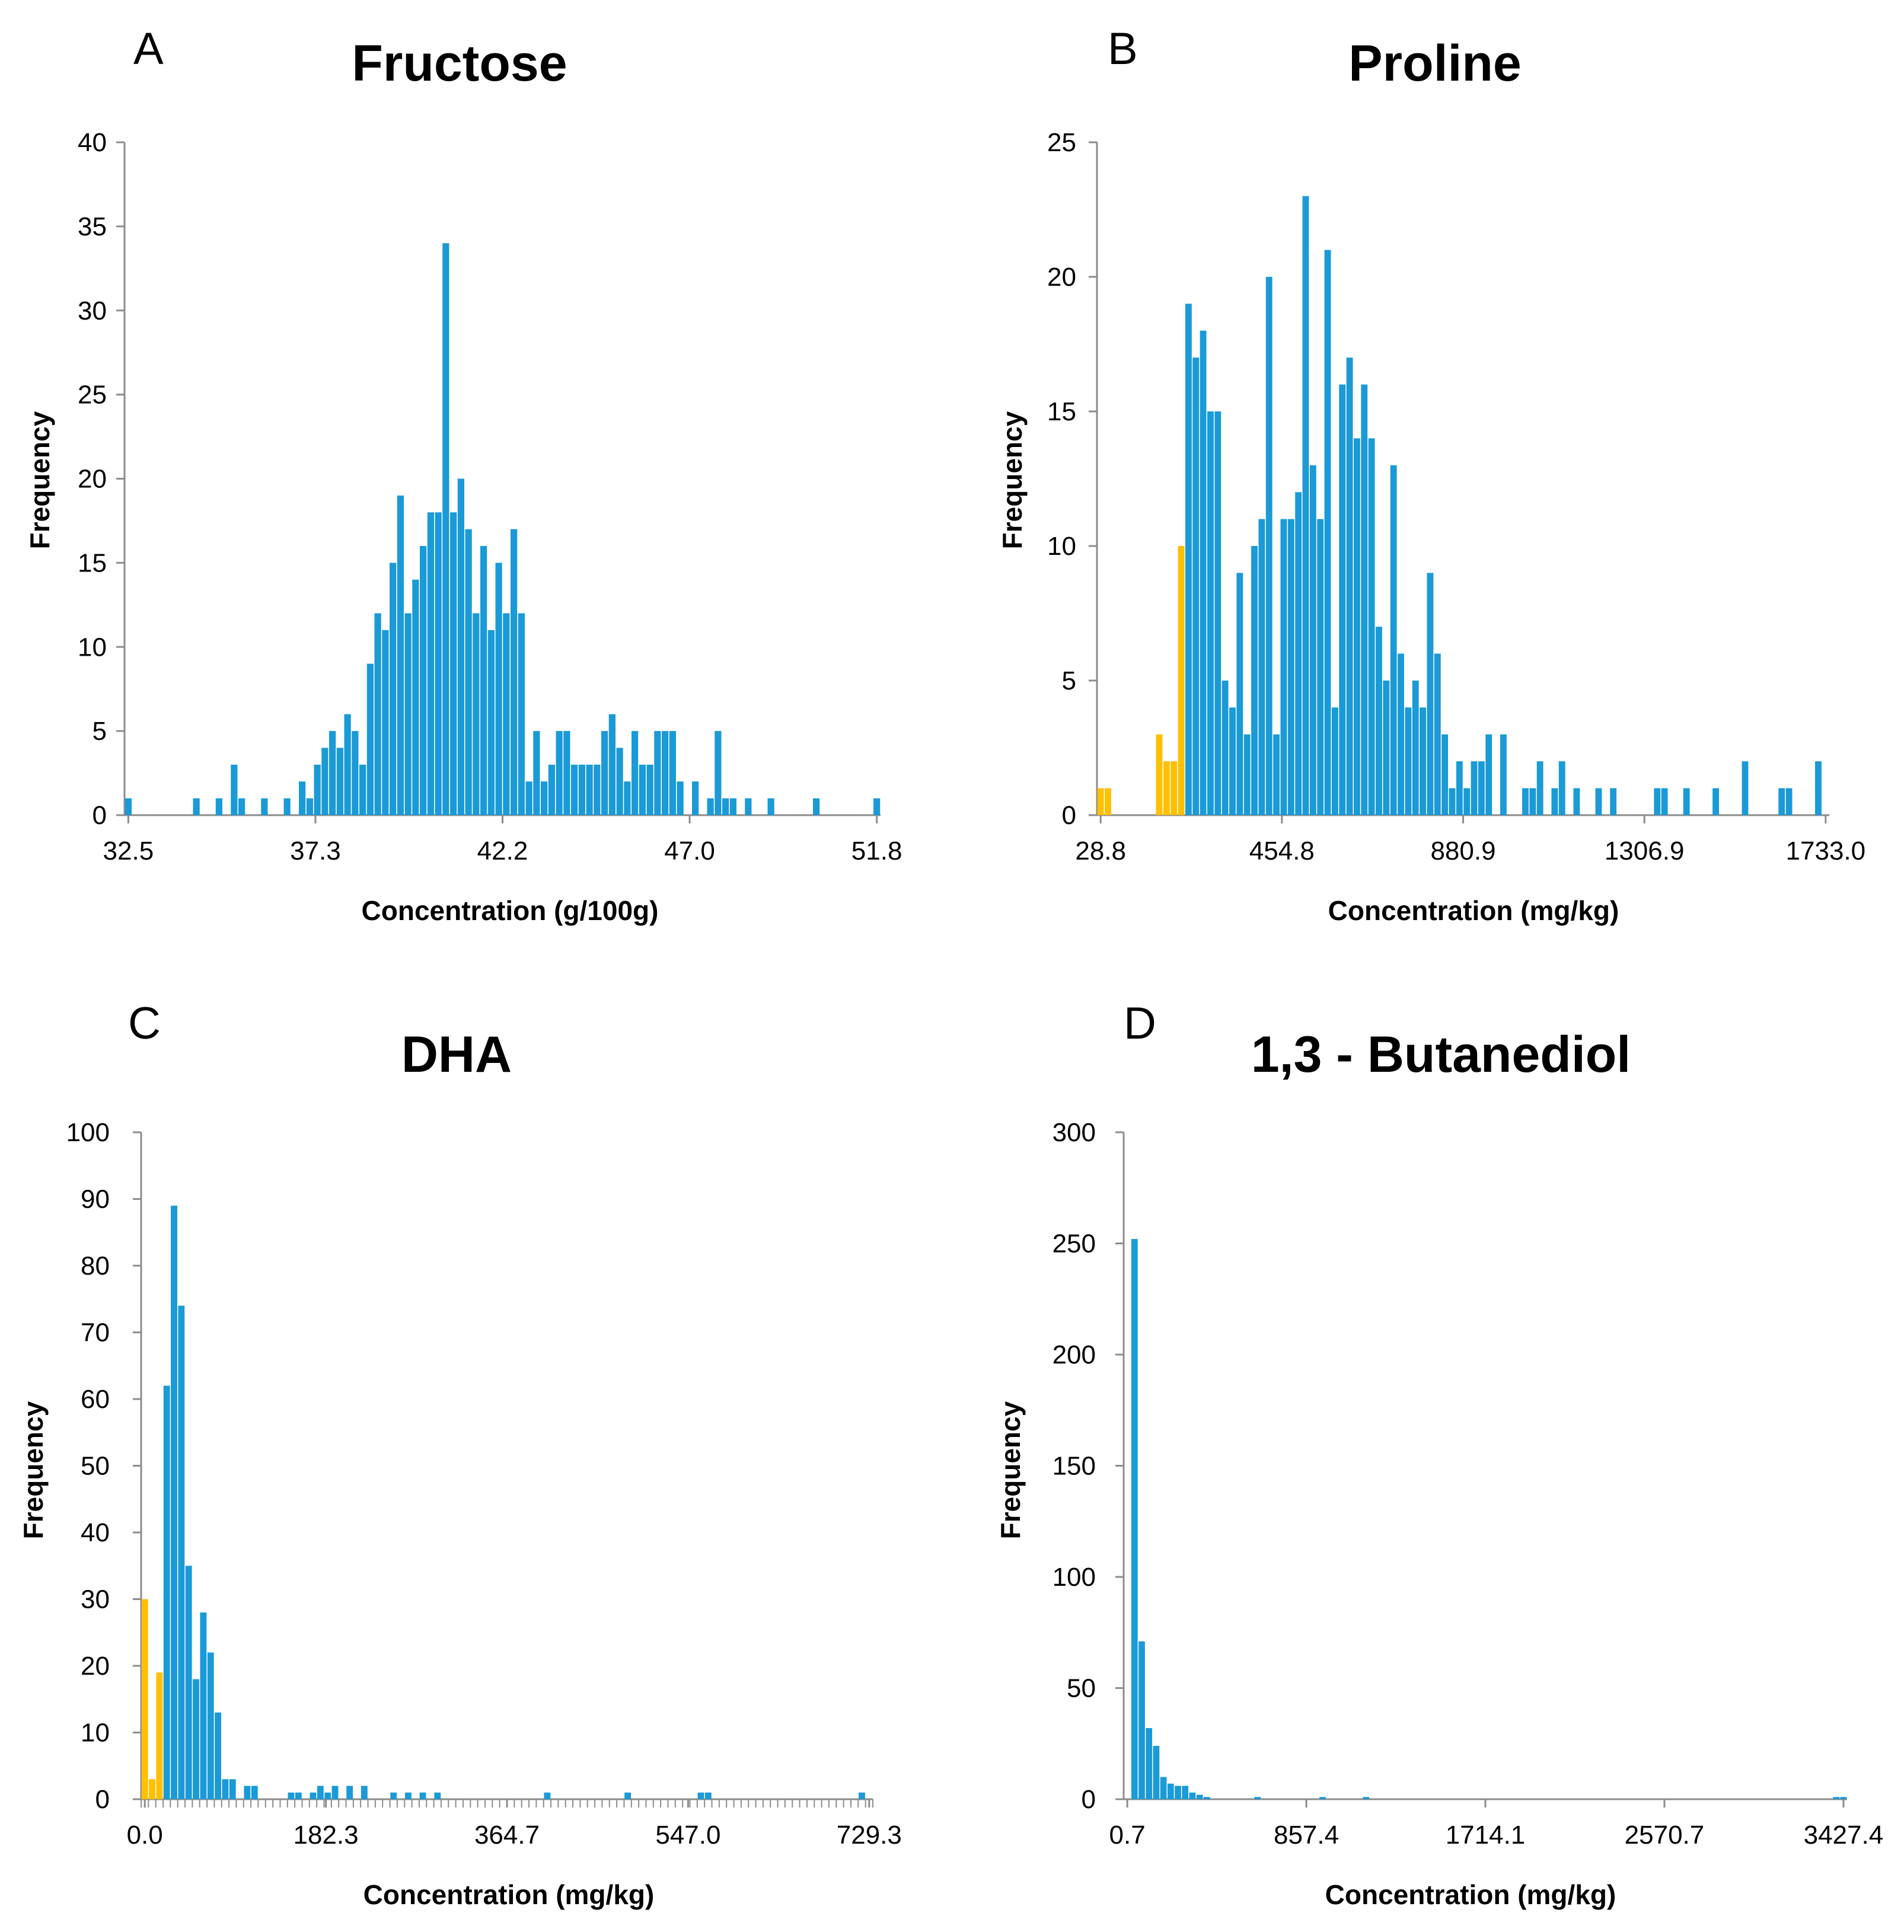 Image resolution: width=1904 pixels, height=1932 pixels. I want to click on x-tick-label-a: 47.0, so click(689, 851).